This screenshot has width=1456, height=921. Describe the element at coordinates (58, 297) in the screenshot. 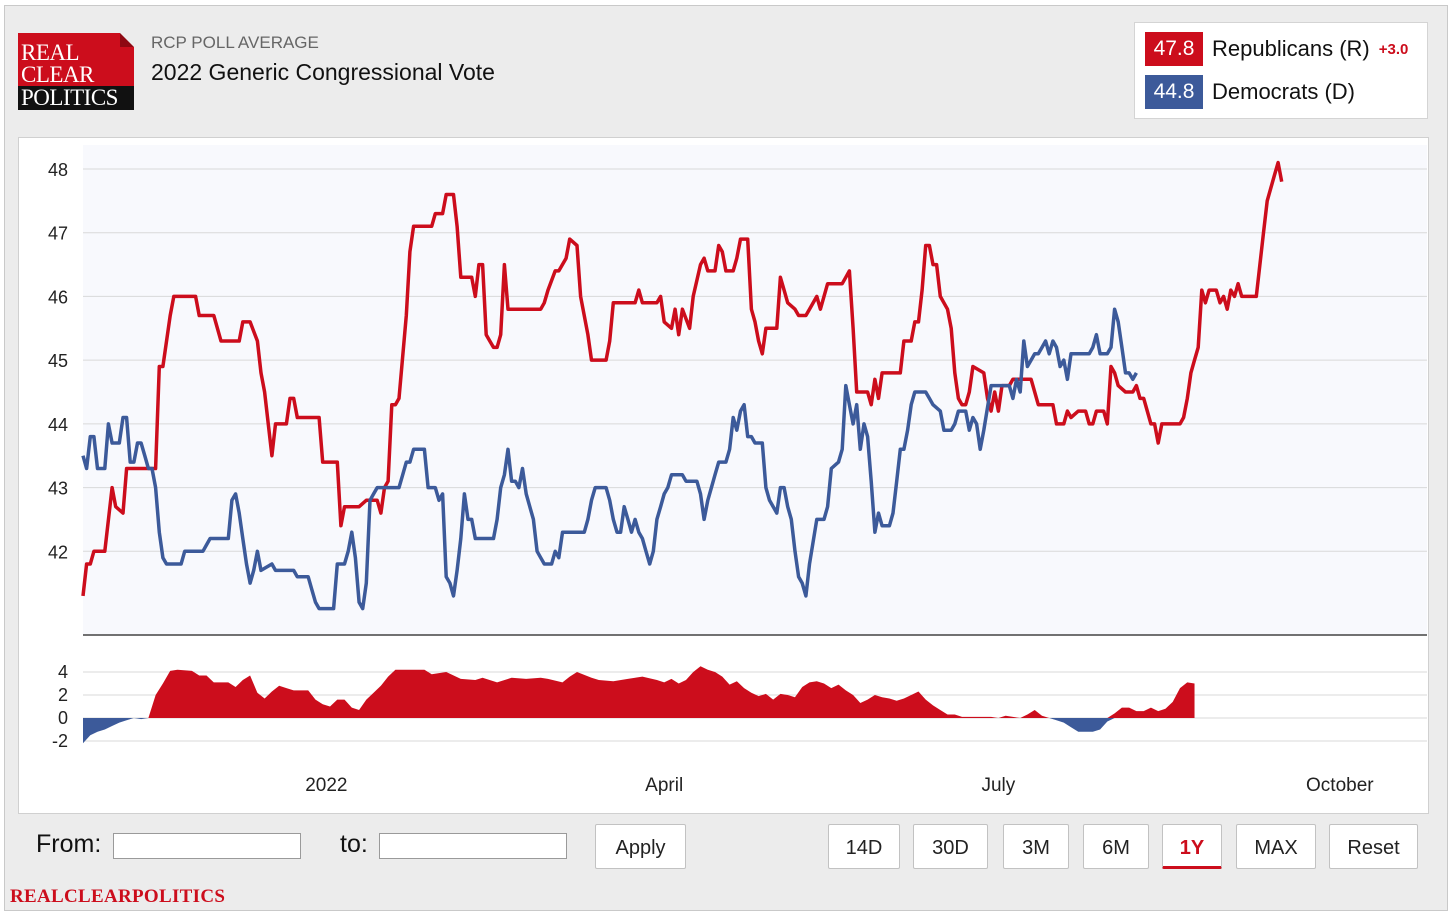

I see `y-tick-46: 46` at that location.